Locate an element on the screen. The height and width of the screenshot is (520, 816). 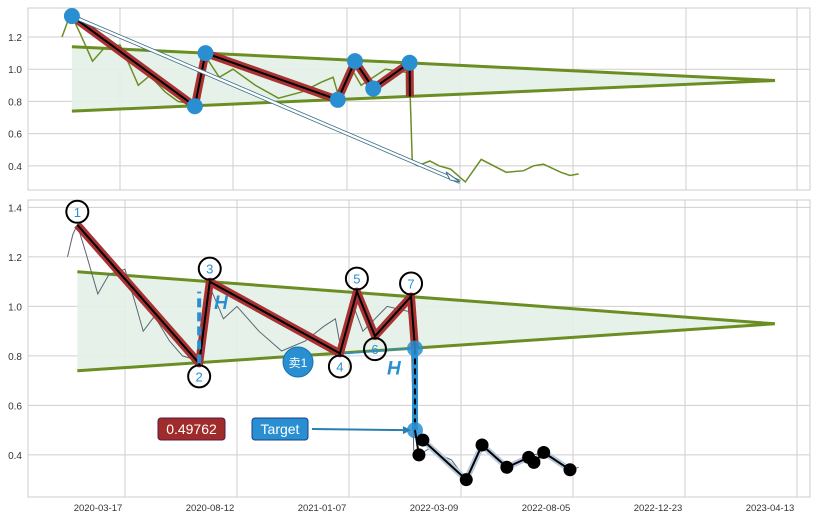
bottom-pattern-line is located at coordinates (246, 295).